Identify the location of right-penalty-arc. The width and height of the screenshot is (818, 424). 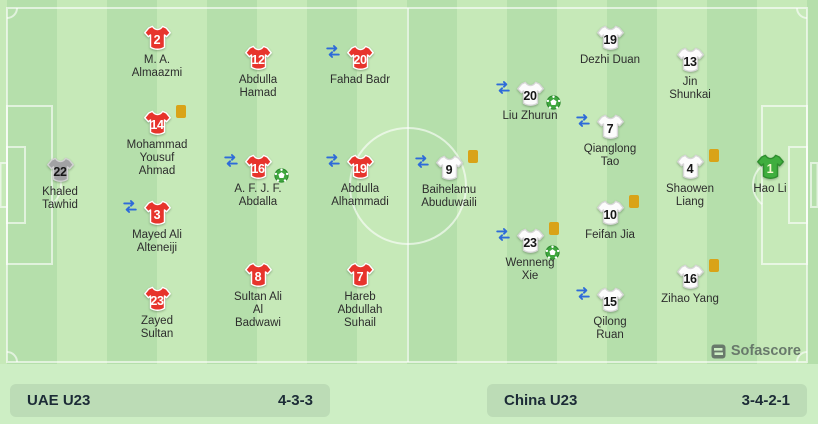
(757, 185).